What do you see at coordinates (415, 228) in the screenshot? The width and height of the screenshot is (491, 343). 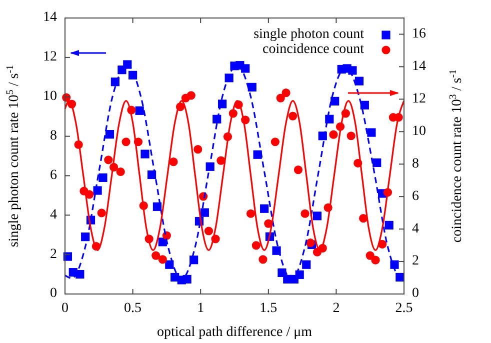 I see `y2-tick-label: 4` at bounding box center [415, 228].